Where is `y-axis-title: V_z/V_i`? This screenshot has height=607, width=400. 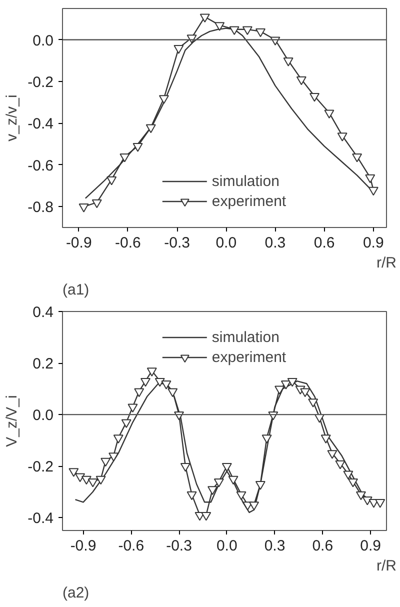 y-axis-title: V_z/V_i is located at coordinates (12, 421).